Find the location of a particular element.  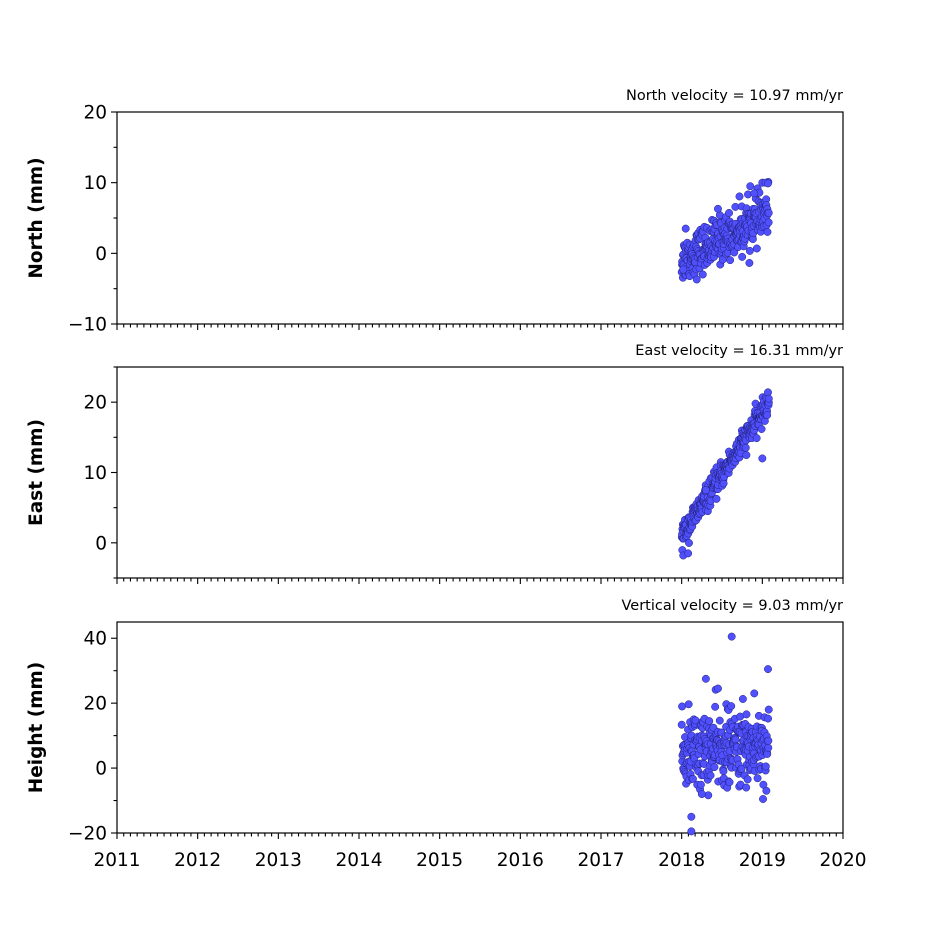

ytick-label-east: 0 is located at coordinates (101, 543).